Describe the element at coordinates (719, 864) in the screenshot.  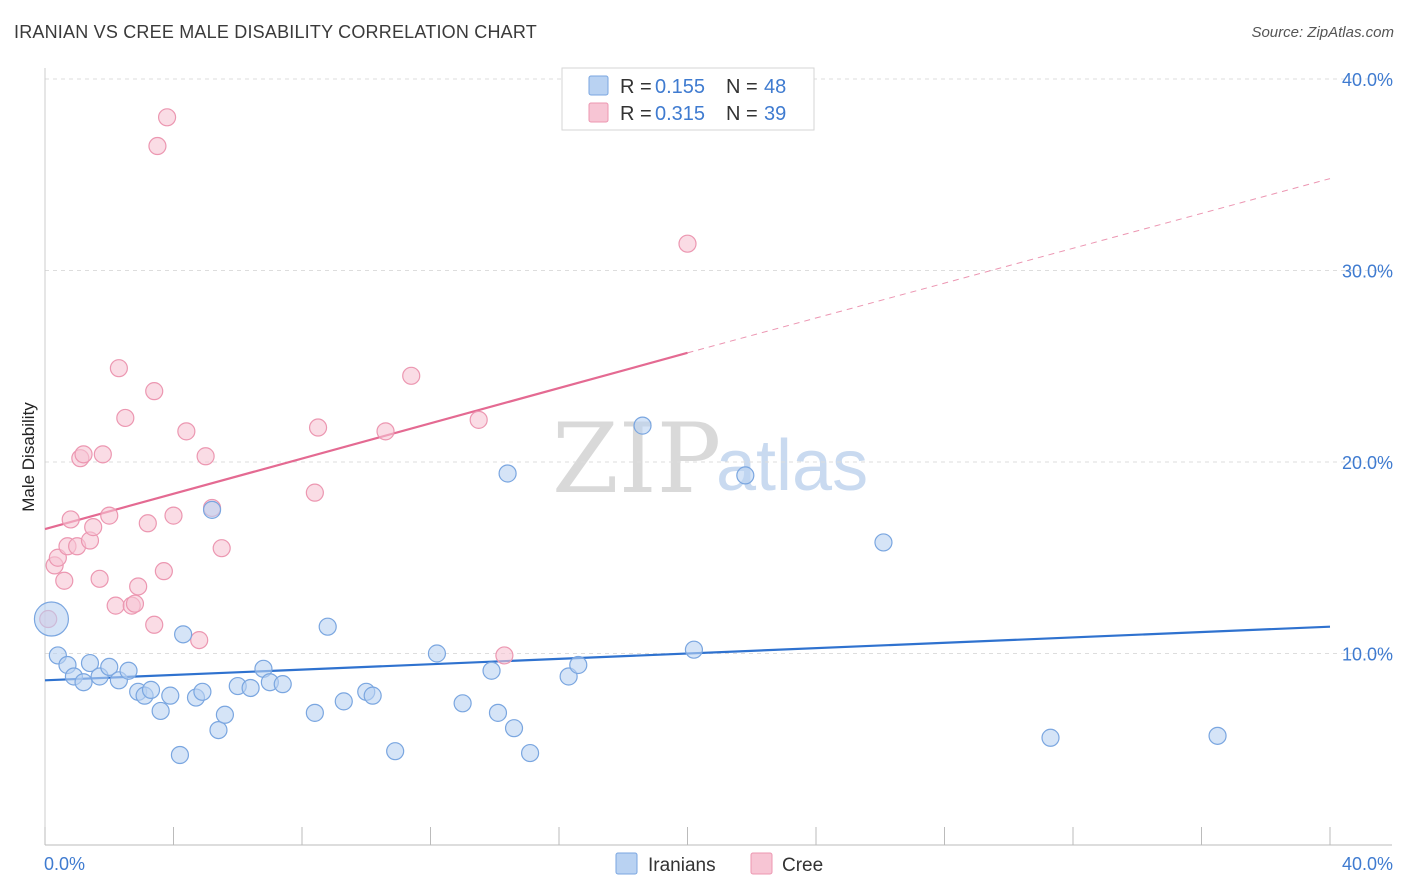
I see `series-legend: Iranians Cree` at that location.